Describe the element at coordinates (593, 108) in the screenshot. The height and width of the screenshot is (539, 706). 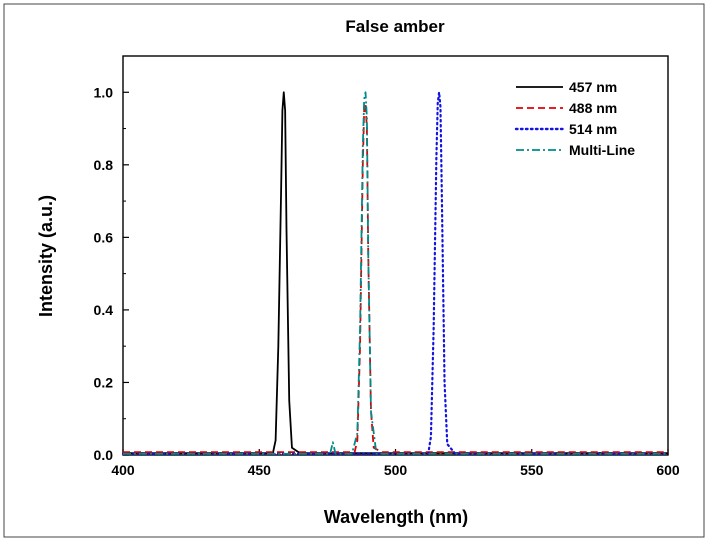
I see `legend-label-2: 488 nm` at that location.